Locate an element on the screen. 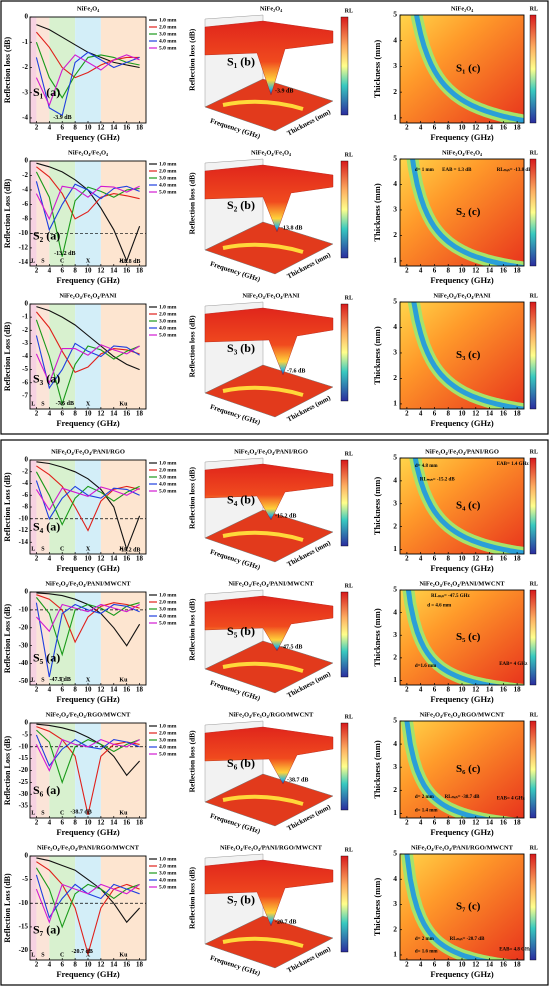  y-tick-label: -12 is located at coordinates (24, 530).